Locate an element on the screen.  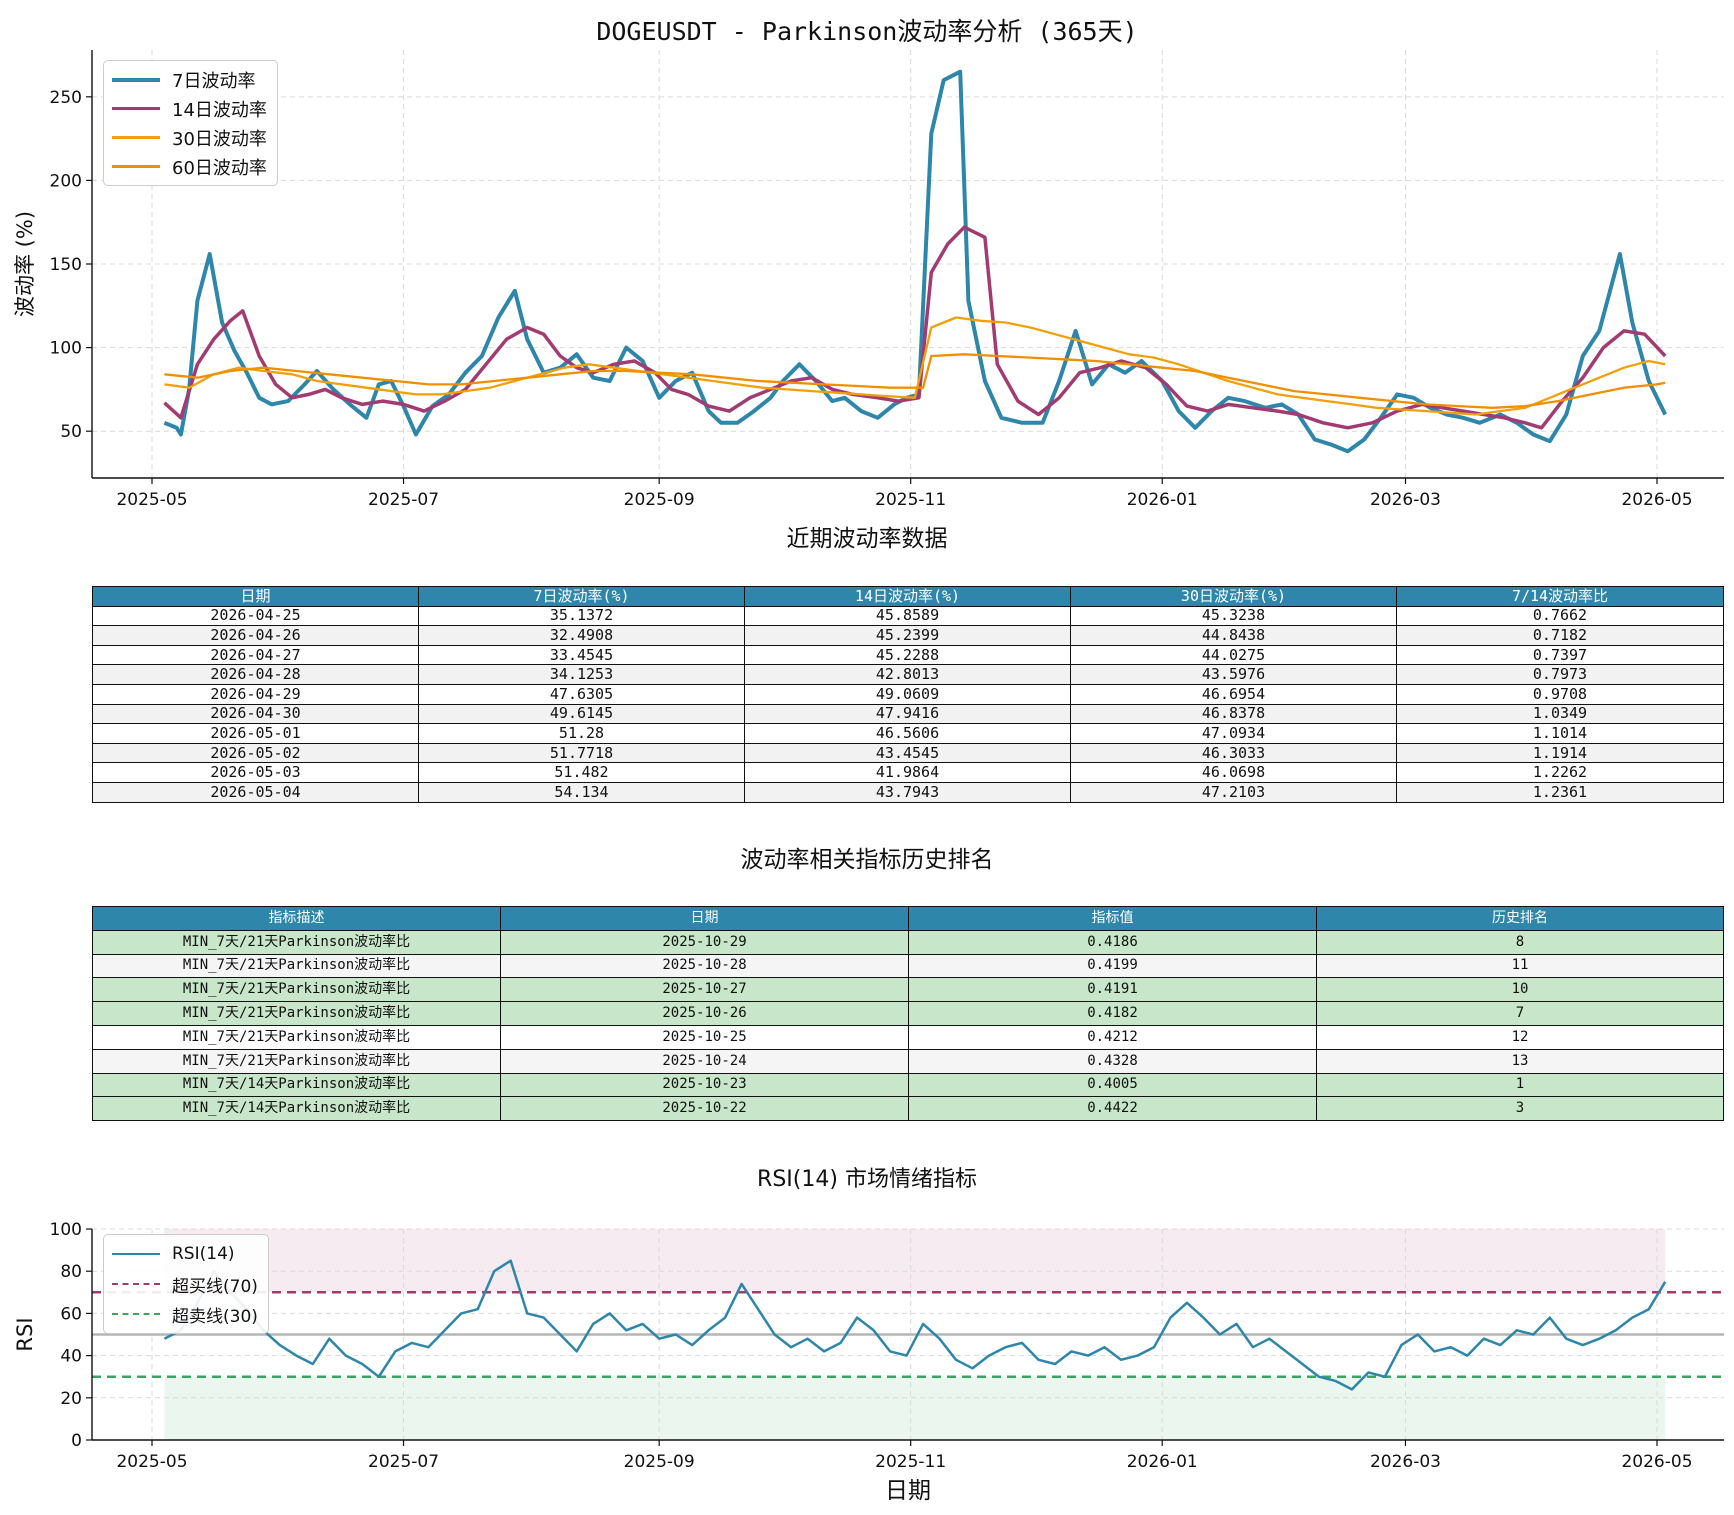
table-header-row: 日期 7日波动率(%) 14日波动率(%) 30日波动率(%) 7/14波动率比 is located at coordinates (908, 596).